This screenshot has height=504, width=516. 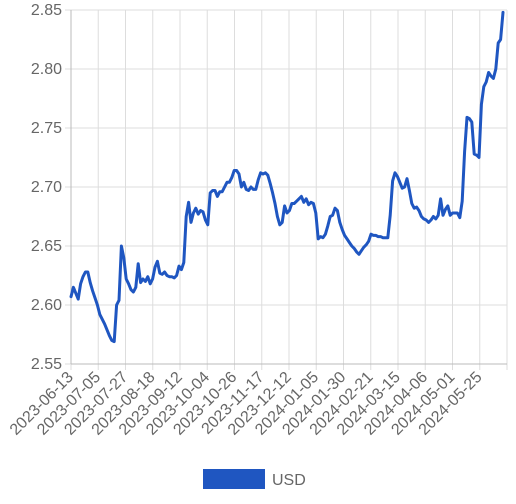 What do you see at coordinates (46, 246) in the screenshot?
I see `y-tick-label: 2.65` at bounding box center [46, 246].